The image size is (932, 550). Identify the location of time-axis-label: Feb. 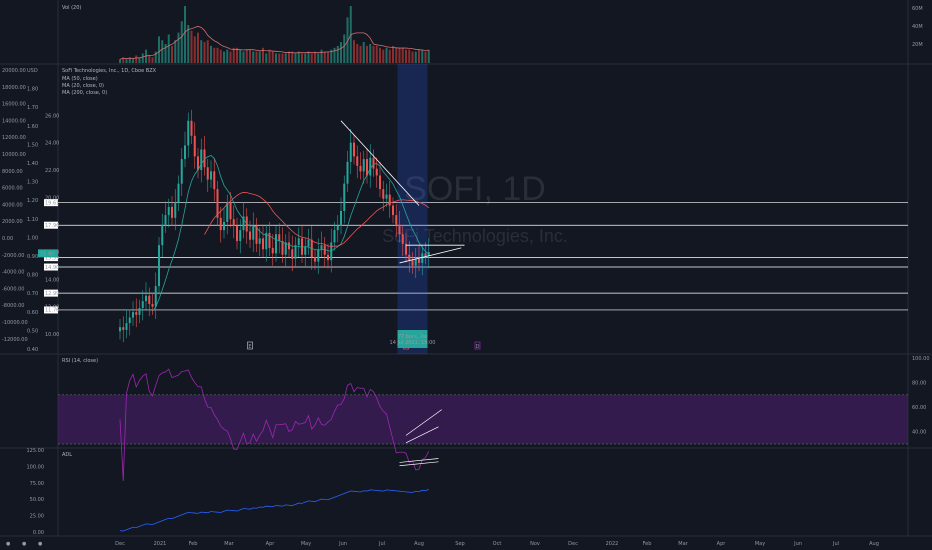
(193, 544).